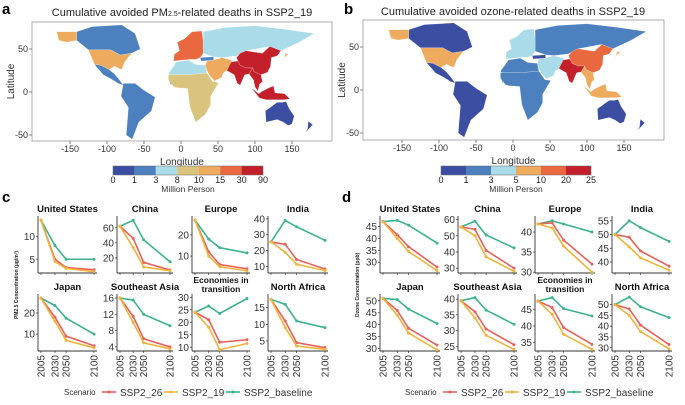 This screenshot has width=685, height=405. Describe the element at coordinates (475, 366) in the screenshot. I see `x-tick-label: 2030` at that location.